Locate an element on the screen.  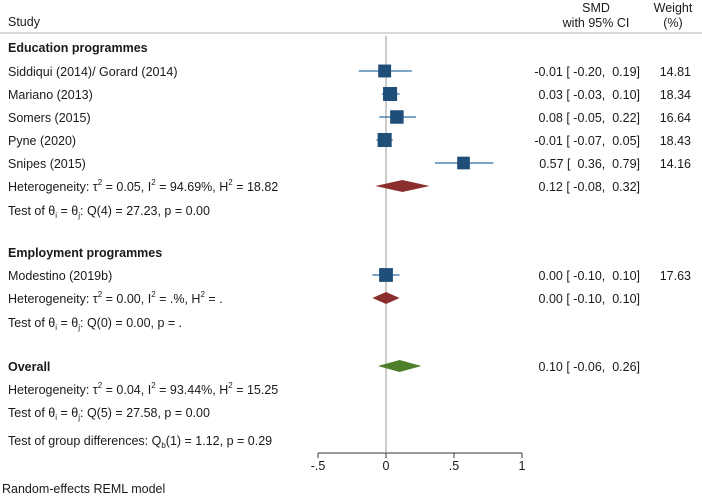
x-tick-label: .5 is located at coordinates (454, 466).